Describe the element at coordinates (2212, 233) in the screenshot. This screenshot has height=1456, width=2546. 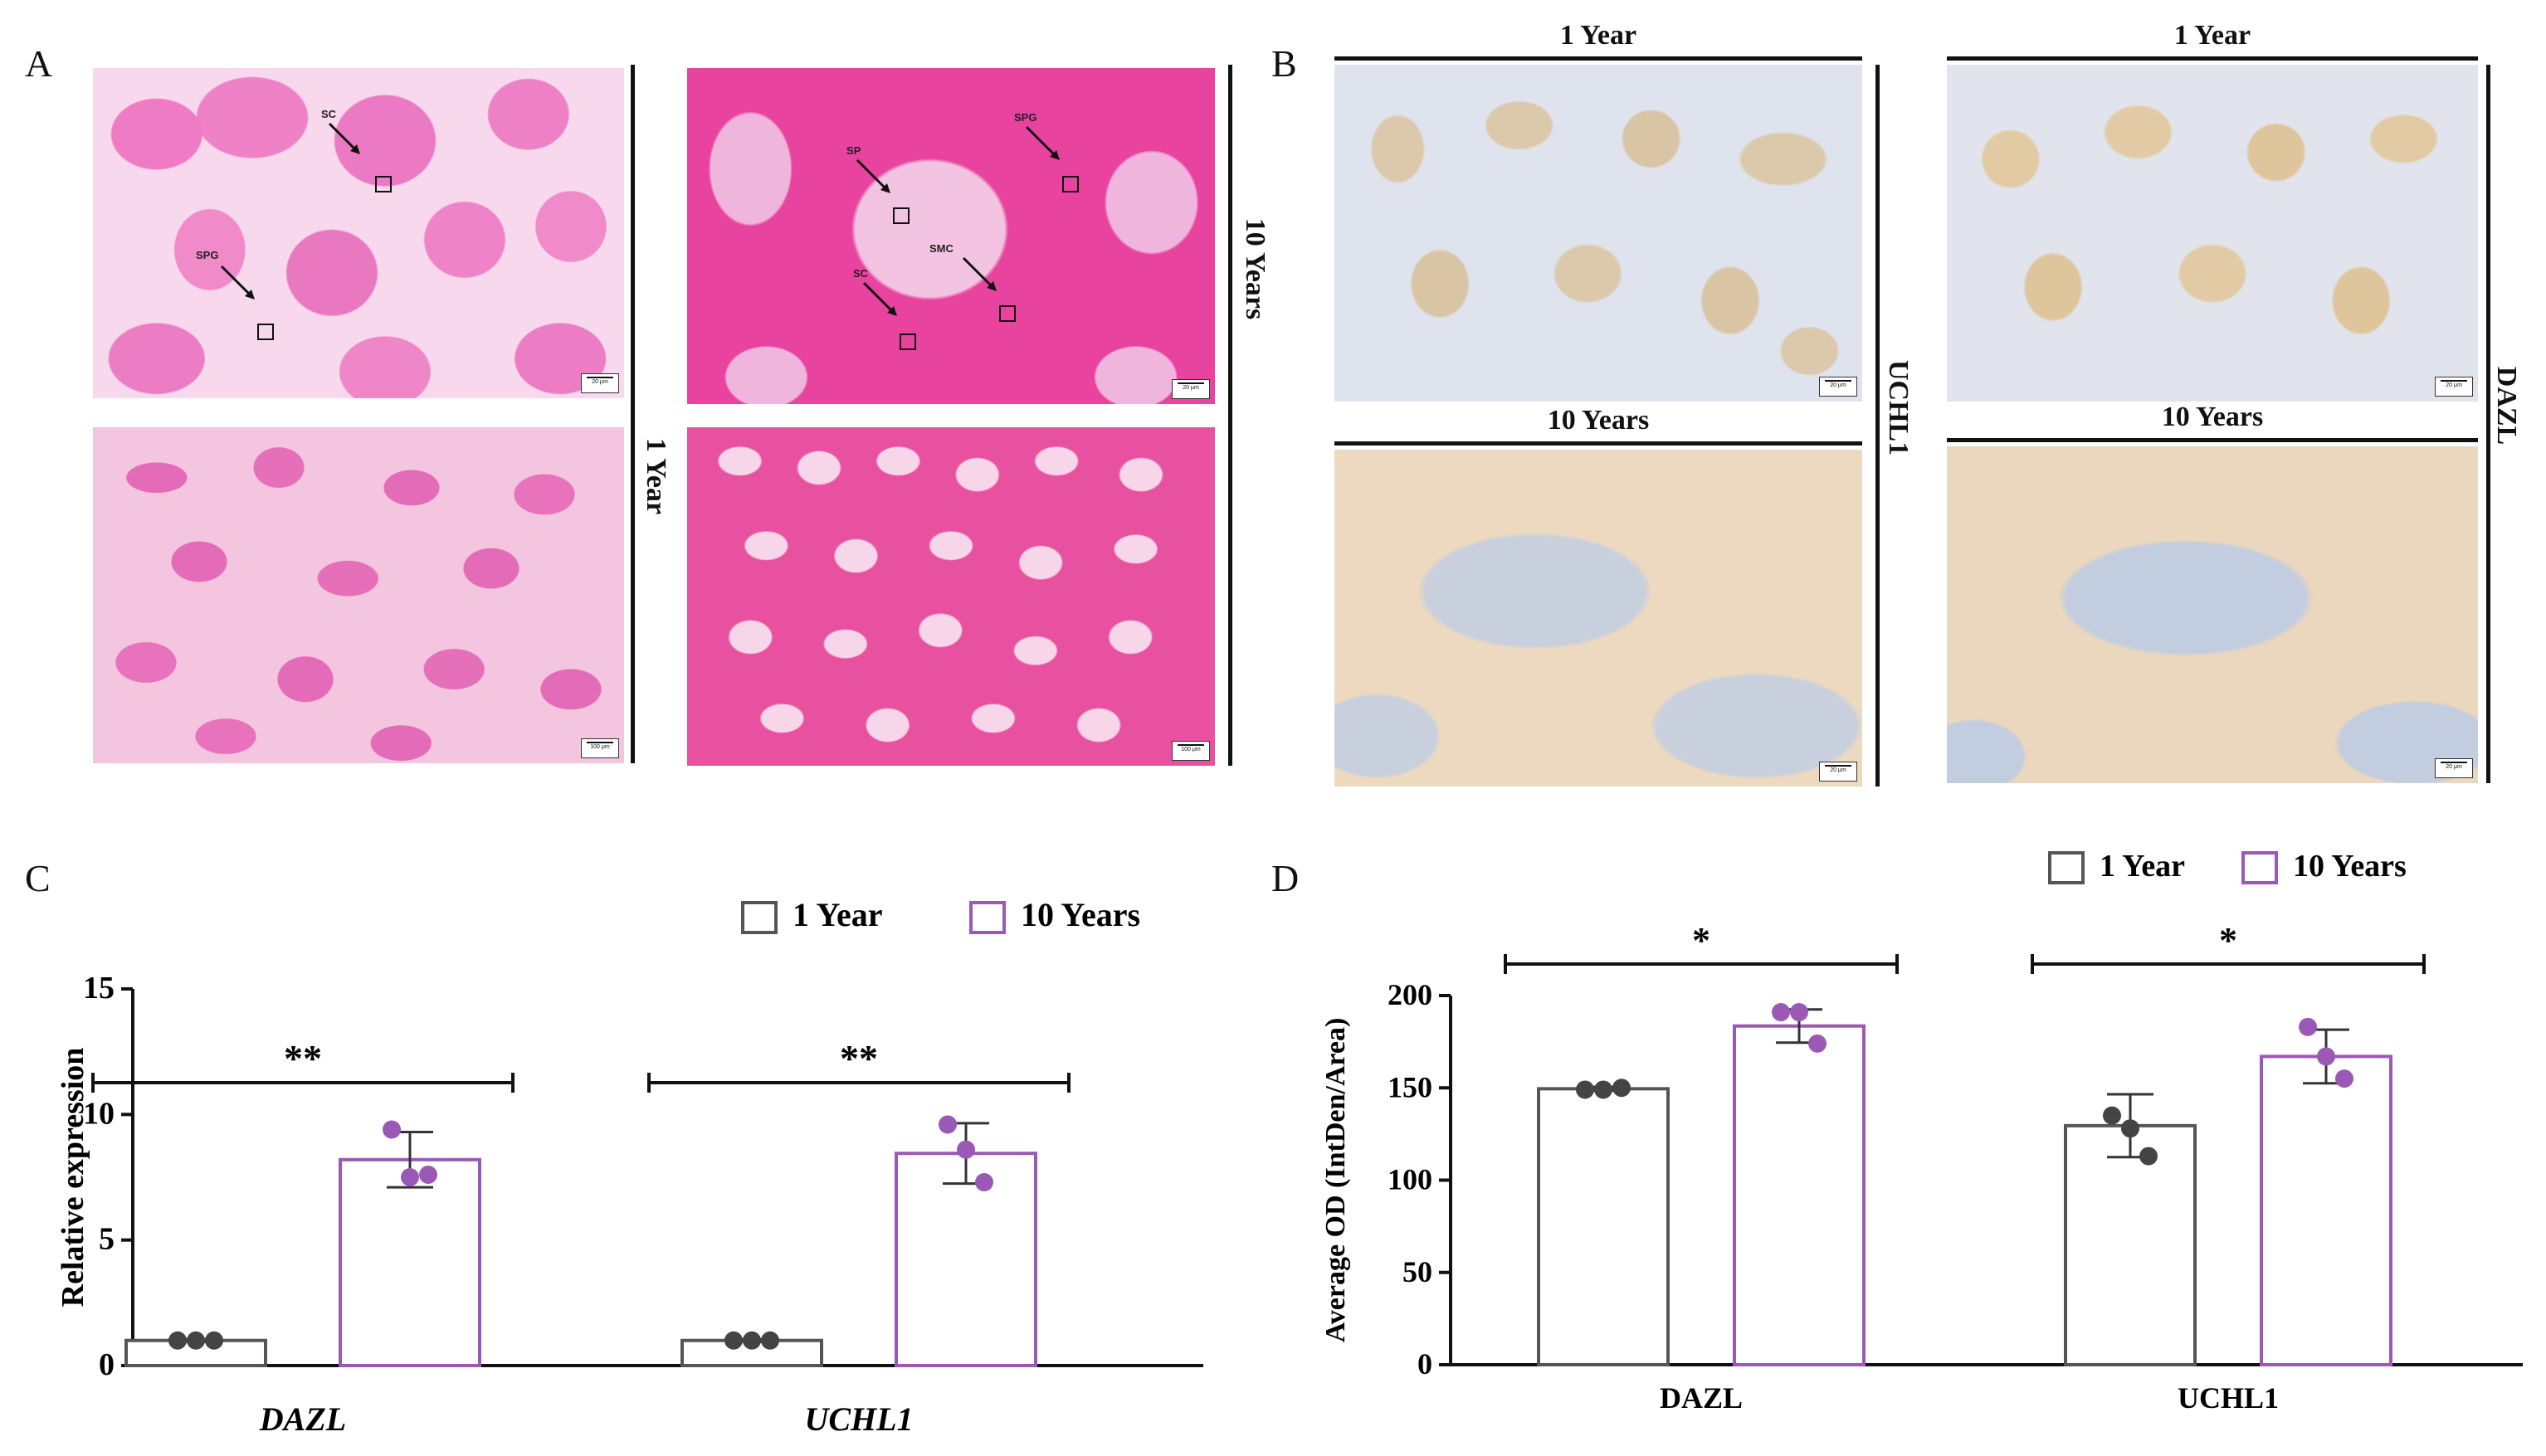
I see `ihc-dazl-1year-image: 20 μm` at that location.